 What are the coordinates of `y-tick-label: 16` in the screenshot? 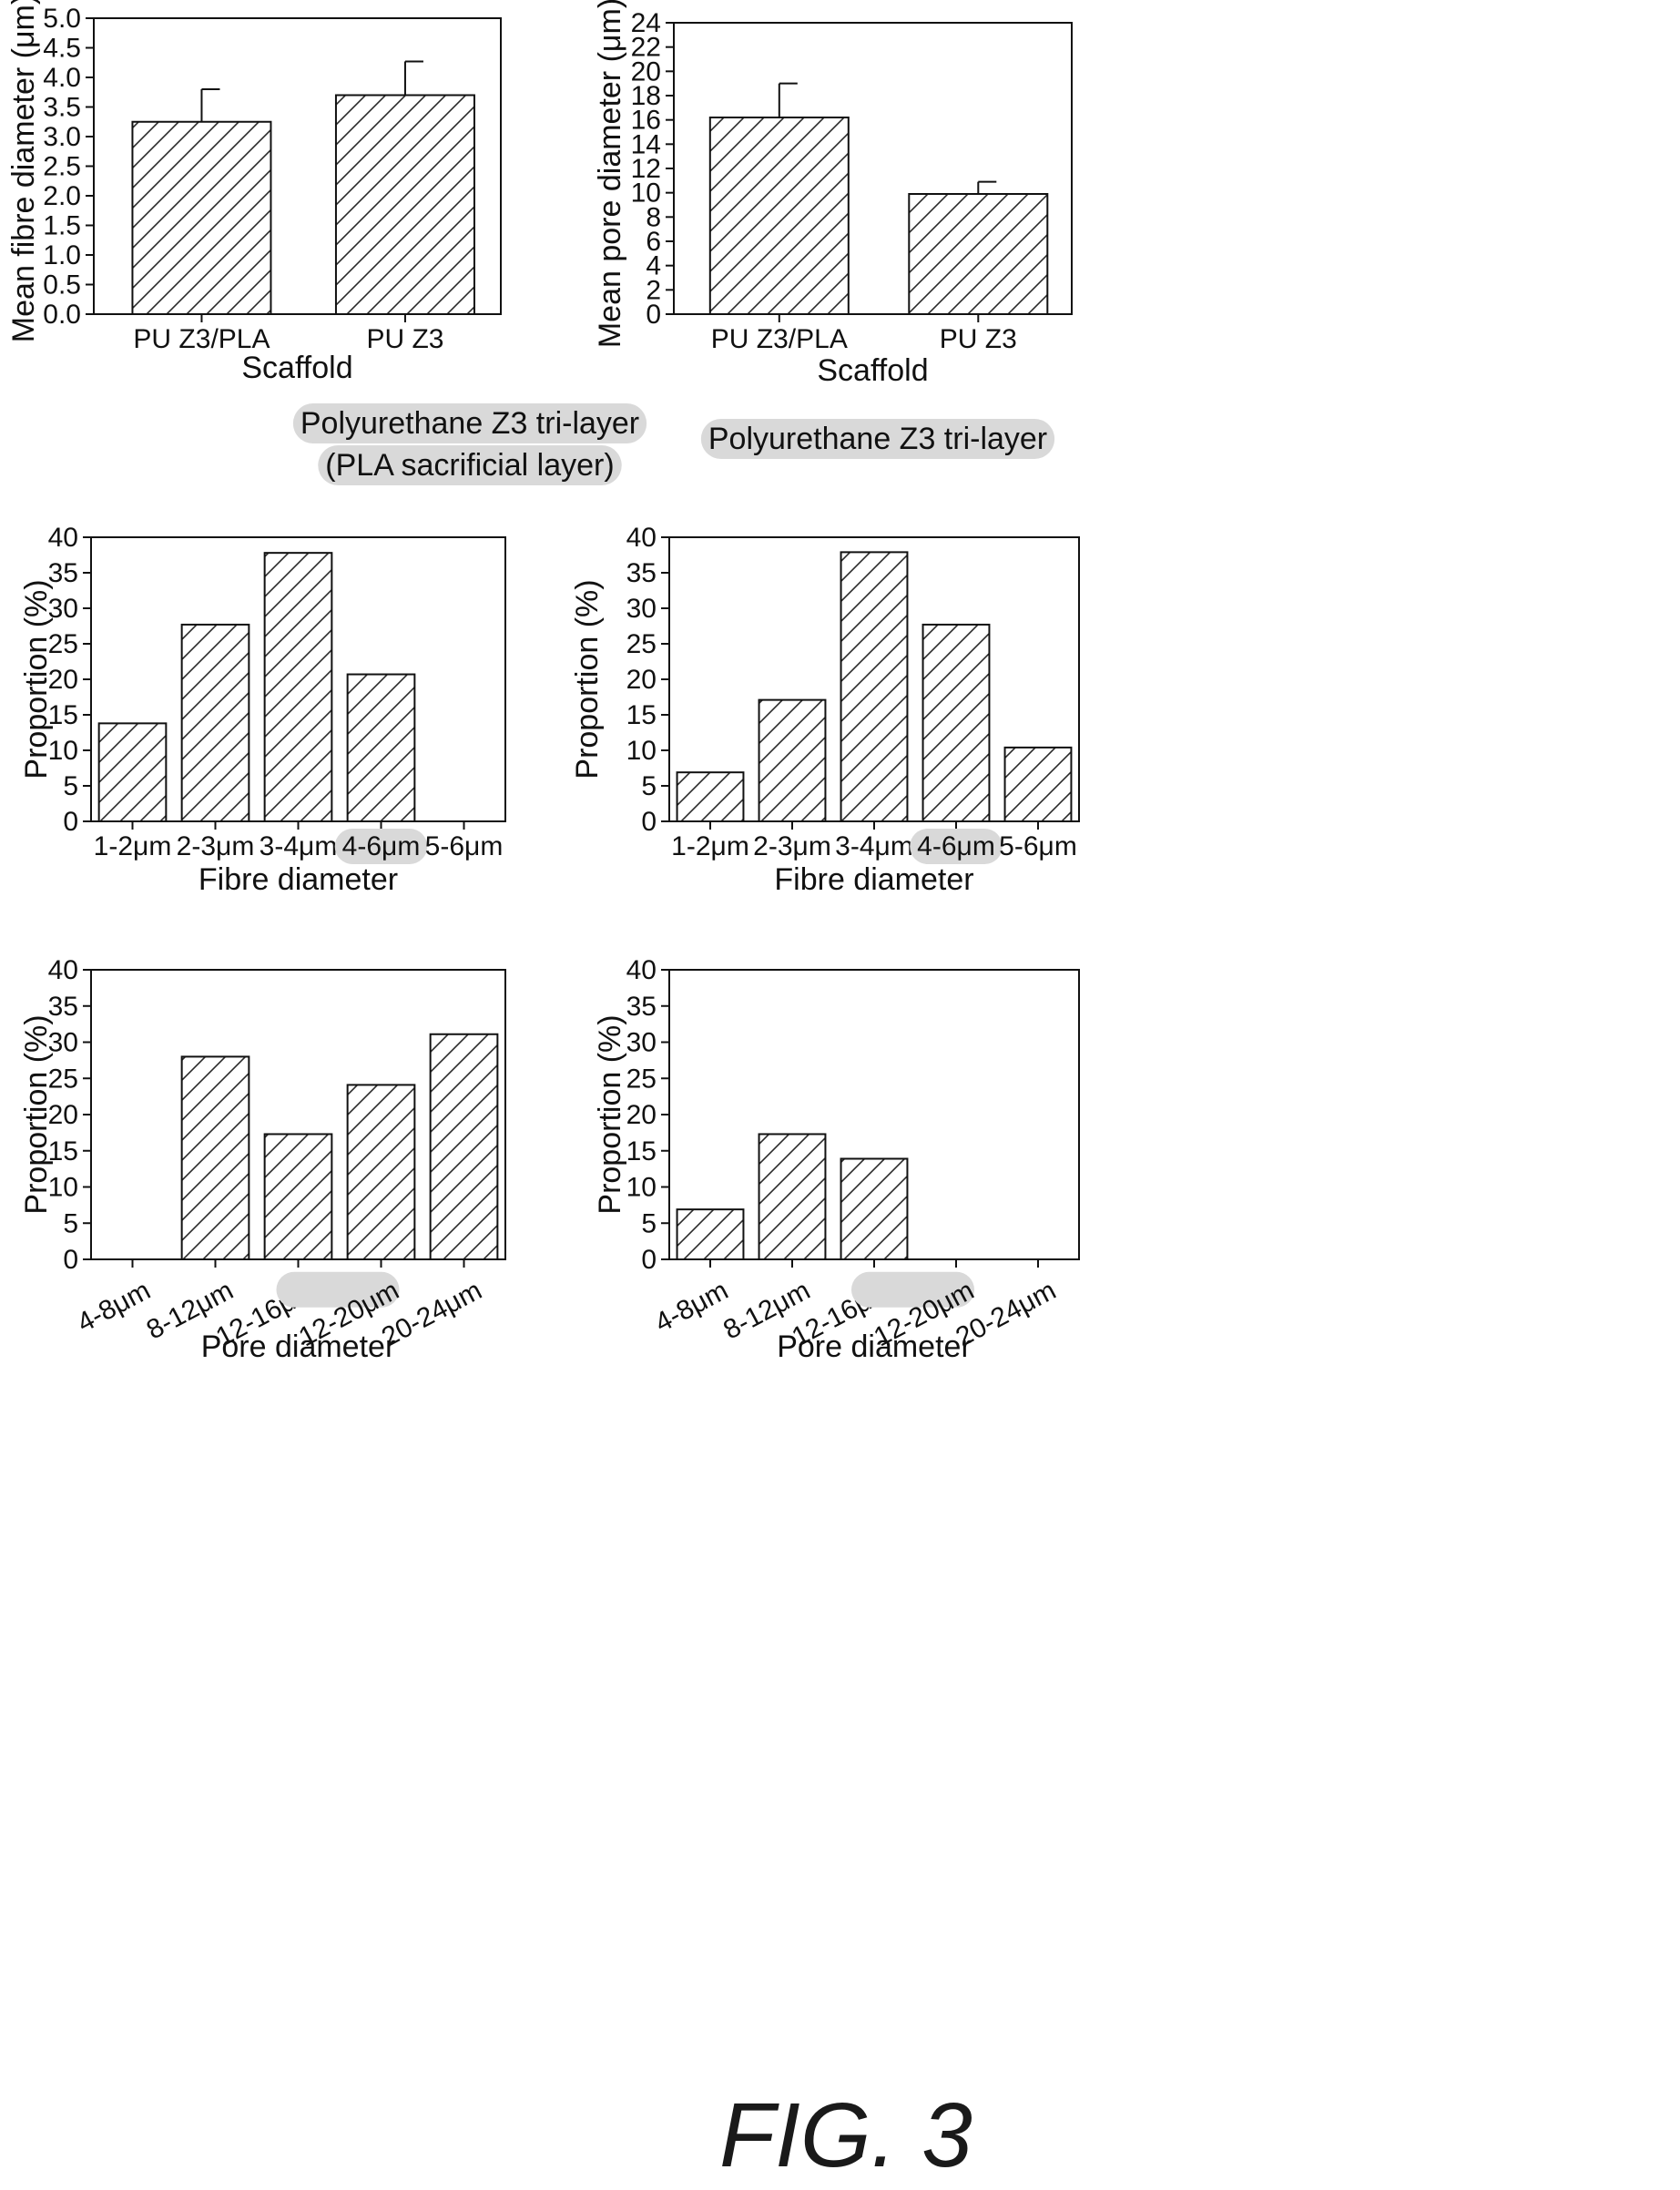 It's located at (646, 121).